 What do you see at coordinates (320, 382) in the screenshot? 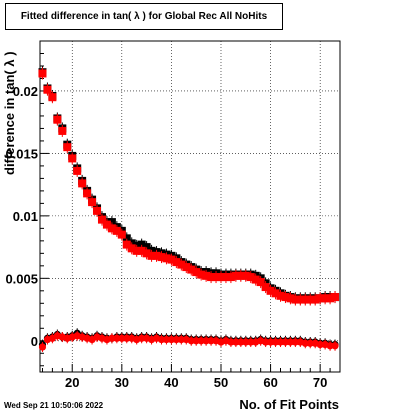
I see `x-tick-label: 70` at bounding box center [320, 382].